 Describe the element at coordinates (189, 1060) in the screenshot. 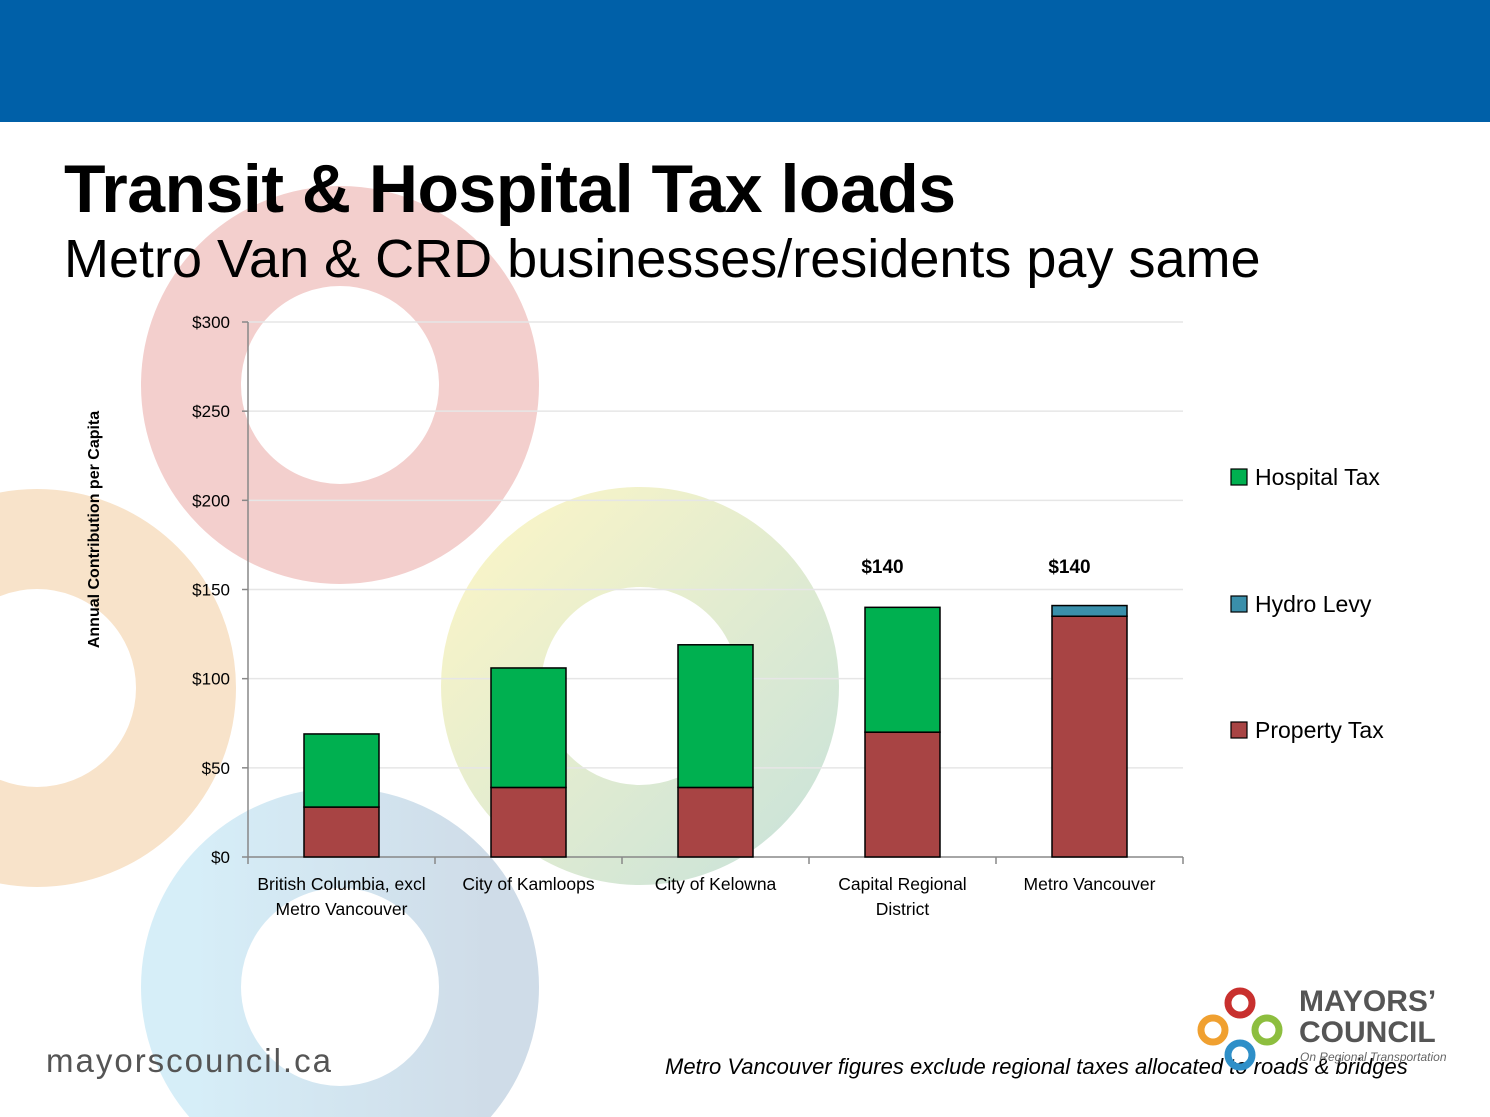

I see `website-label: mayorscouncil.ca` at that location.